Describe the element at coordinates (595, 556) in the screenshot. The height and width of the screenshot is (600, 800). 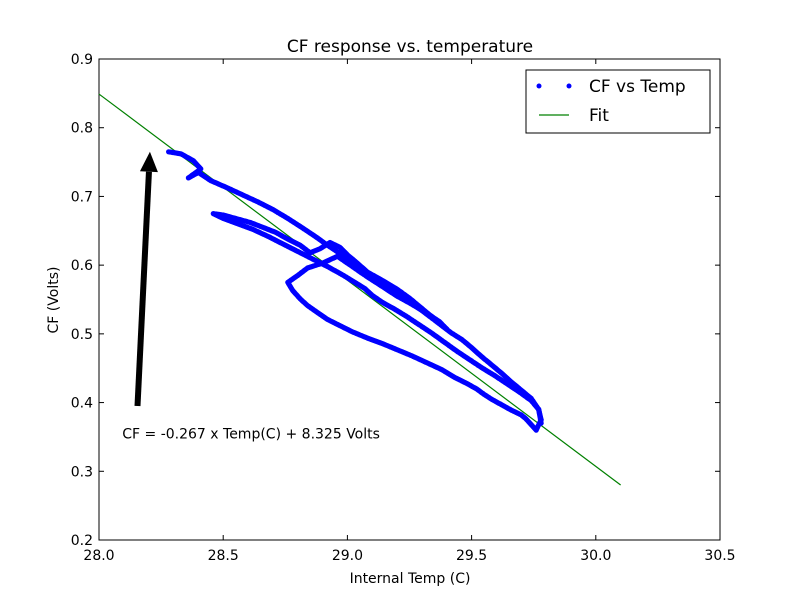
I see `x-tick-label: 30.0` at that location.